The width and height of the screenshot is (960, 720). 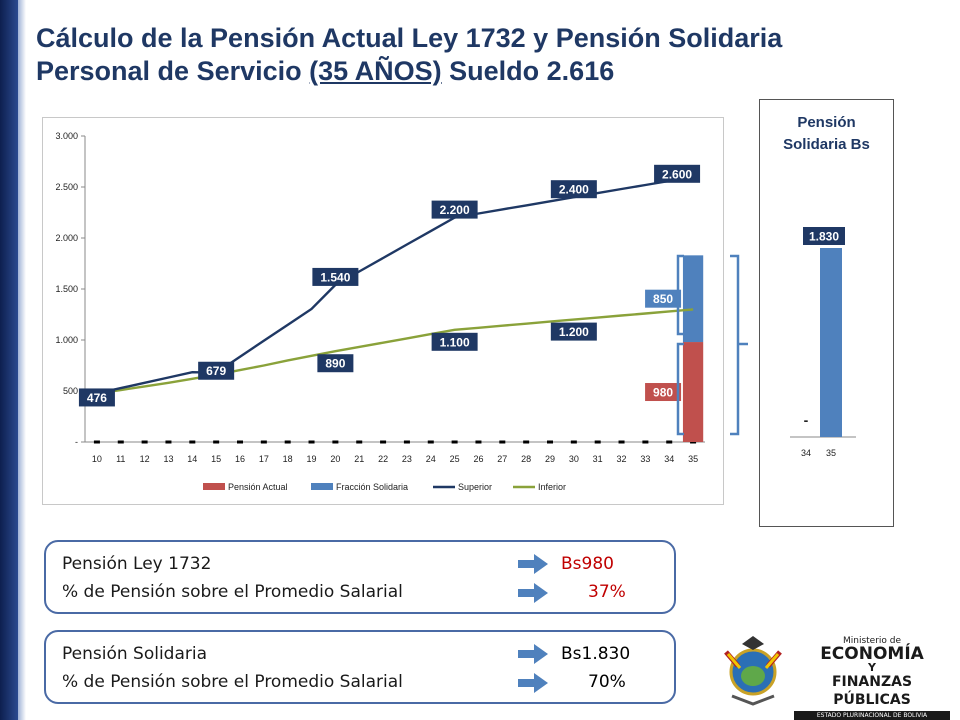 I want to click on data-label-text: 476, so click(x=97, y=398).